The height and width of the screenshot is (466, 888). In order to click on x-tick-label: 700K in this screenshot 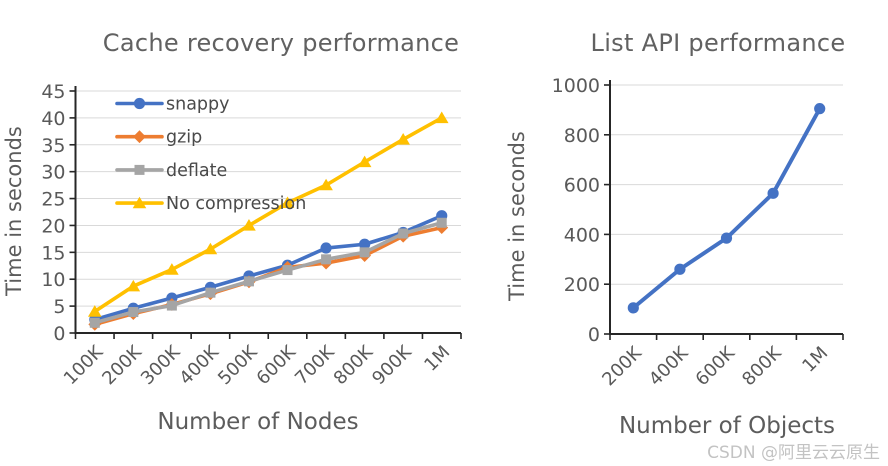, I will do `click(315, 365)`.